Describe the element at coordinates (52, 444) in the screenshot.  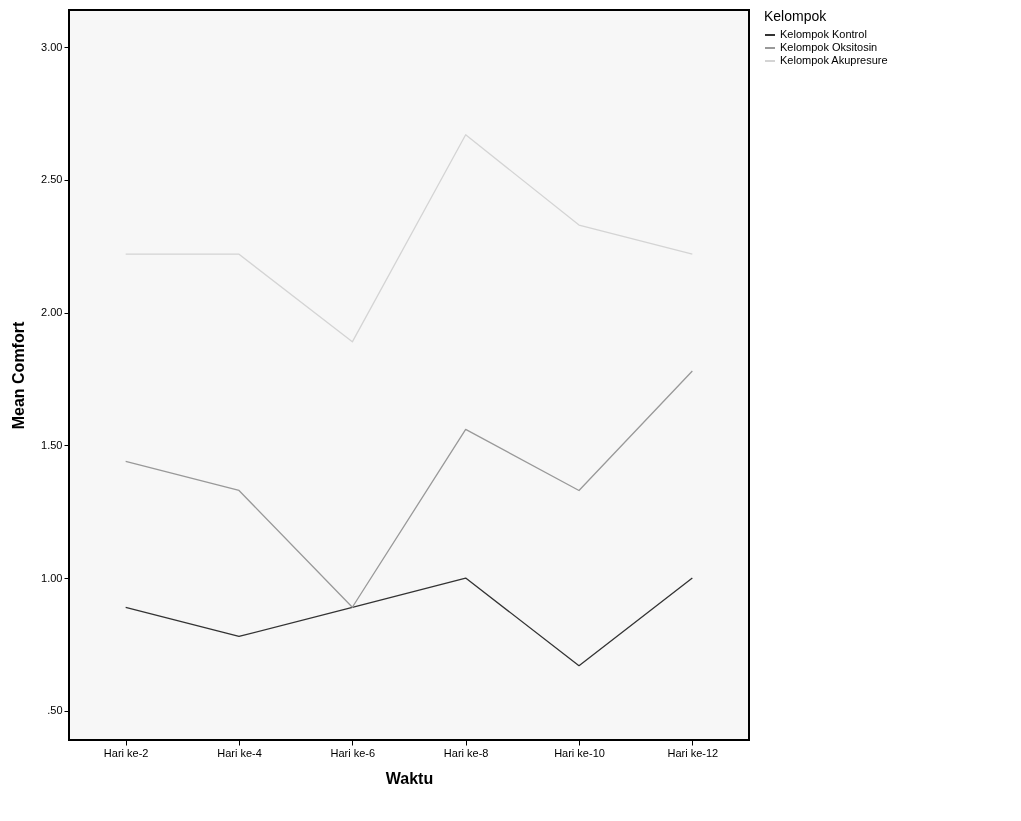
I see `y-tick-label: 1.50` at that location.